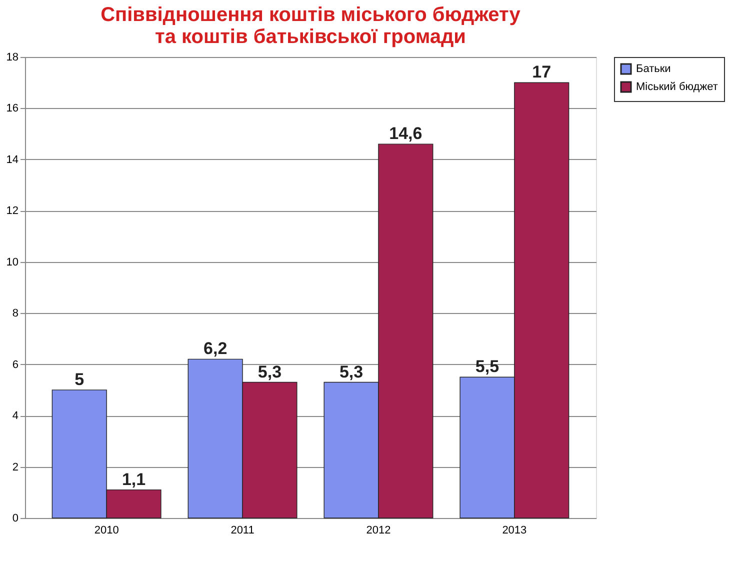 Image resolution: width=750 pixels, height=563 pixels. Describe the element at coordinates (12, 211) in the screenshot. I see `y-tick-label: 12` at that location.